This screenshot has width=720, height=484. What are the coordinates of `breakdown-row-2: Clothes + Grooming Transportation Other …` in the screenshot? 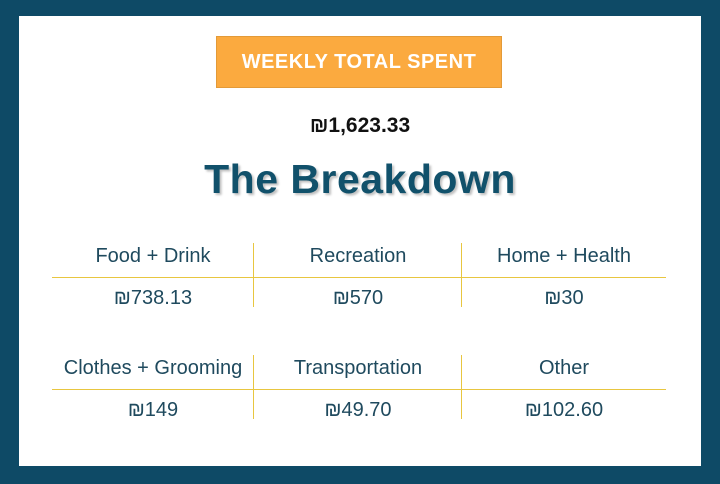 It's located at (359, 388).